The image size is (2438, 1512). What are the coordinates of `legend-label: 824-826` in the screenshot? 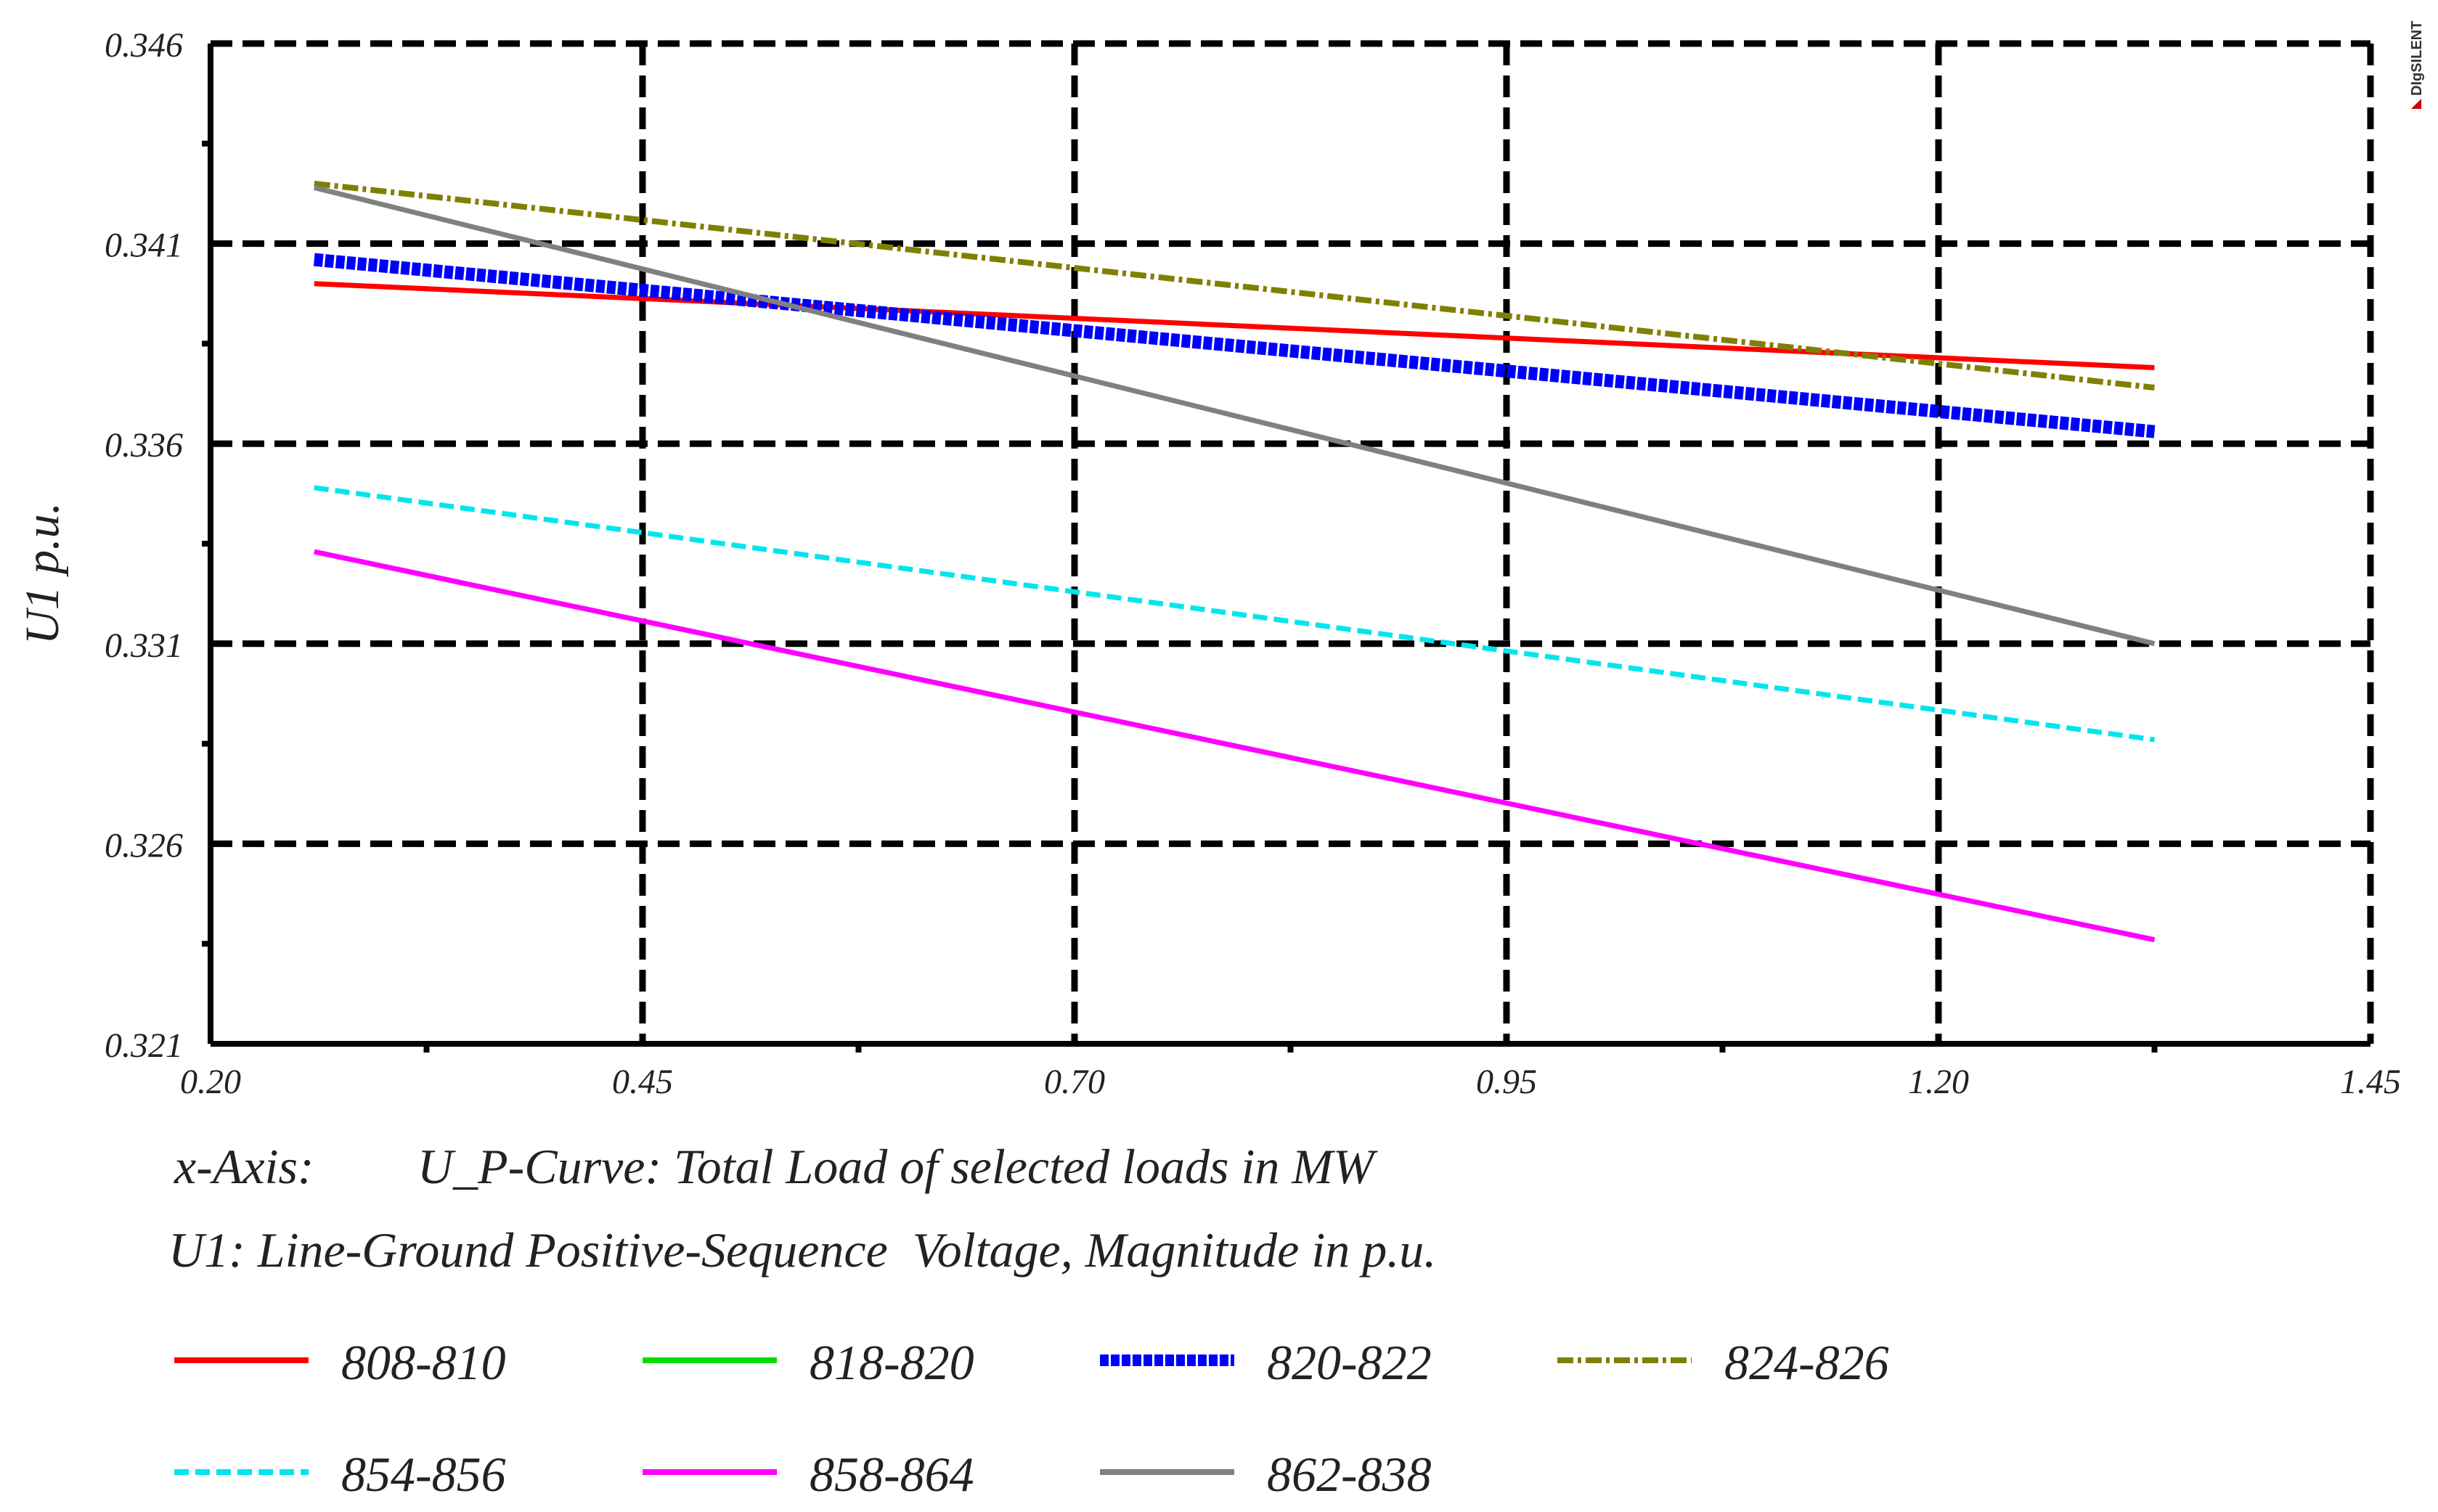 It's located at (1806, 1362).